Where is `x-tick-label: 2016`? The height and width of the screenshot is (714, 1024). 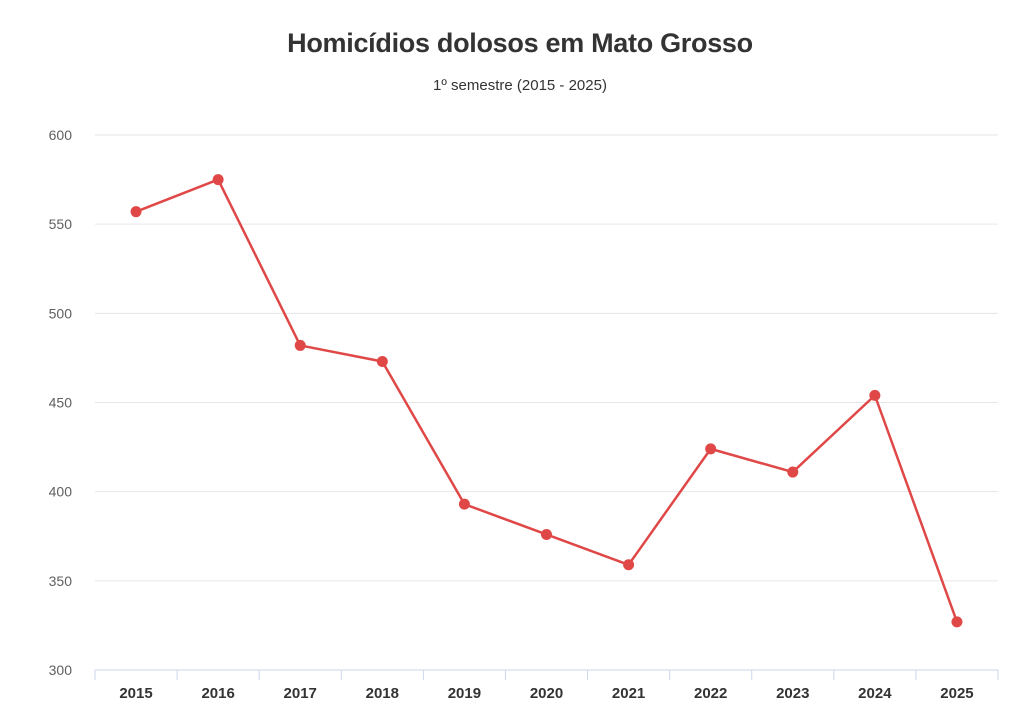 x-tick-label: 2016 is located at coordinates (217, 693).